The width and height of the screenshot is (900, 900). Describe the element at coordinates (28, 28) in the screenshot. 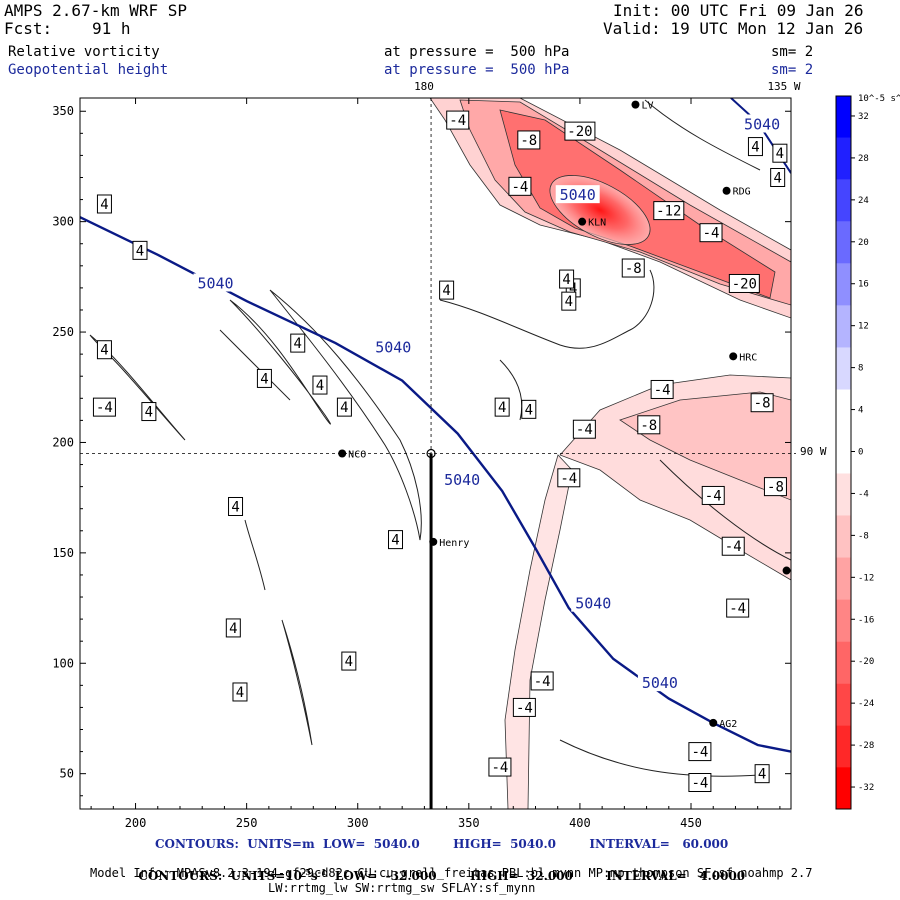

I see `forecast-label: Fcst:` at that location.